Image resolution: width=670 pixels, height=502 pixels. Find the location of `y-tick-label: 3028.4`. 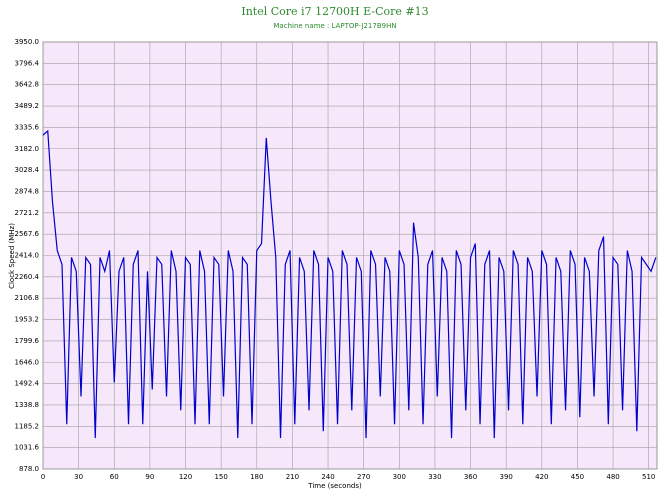

y-tick-label: 3028.4 is located at coordinates (27, 170).